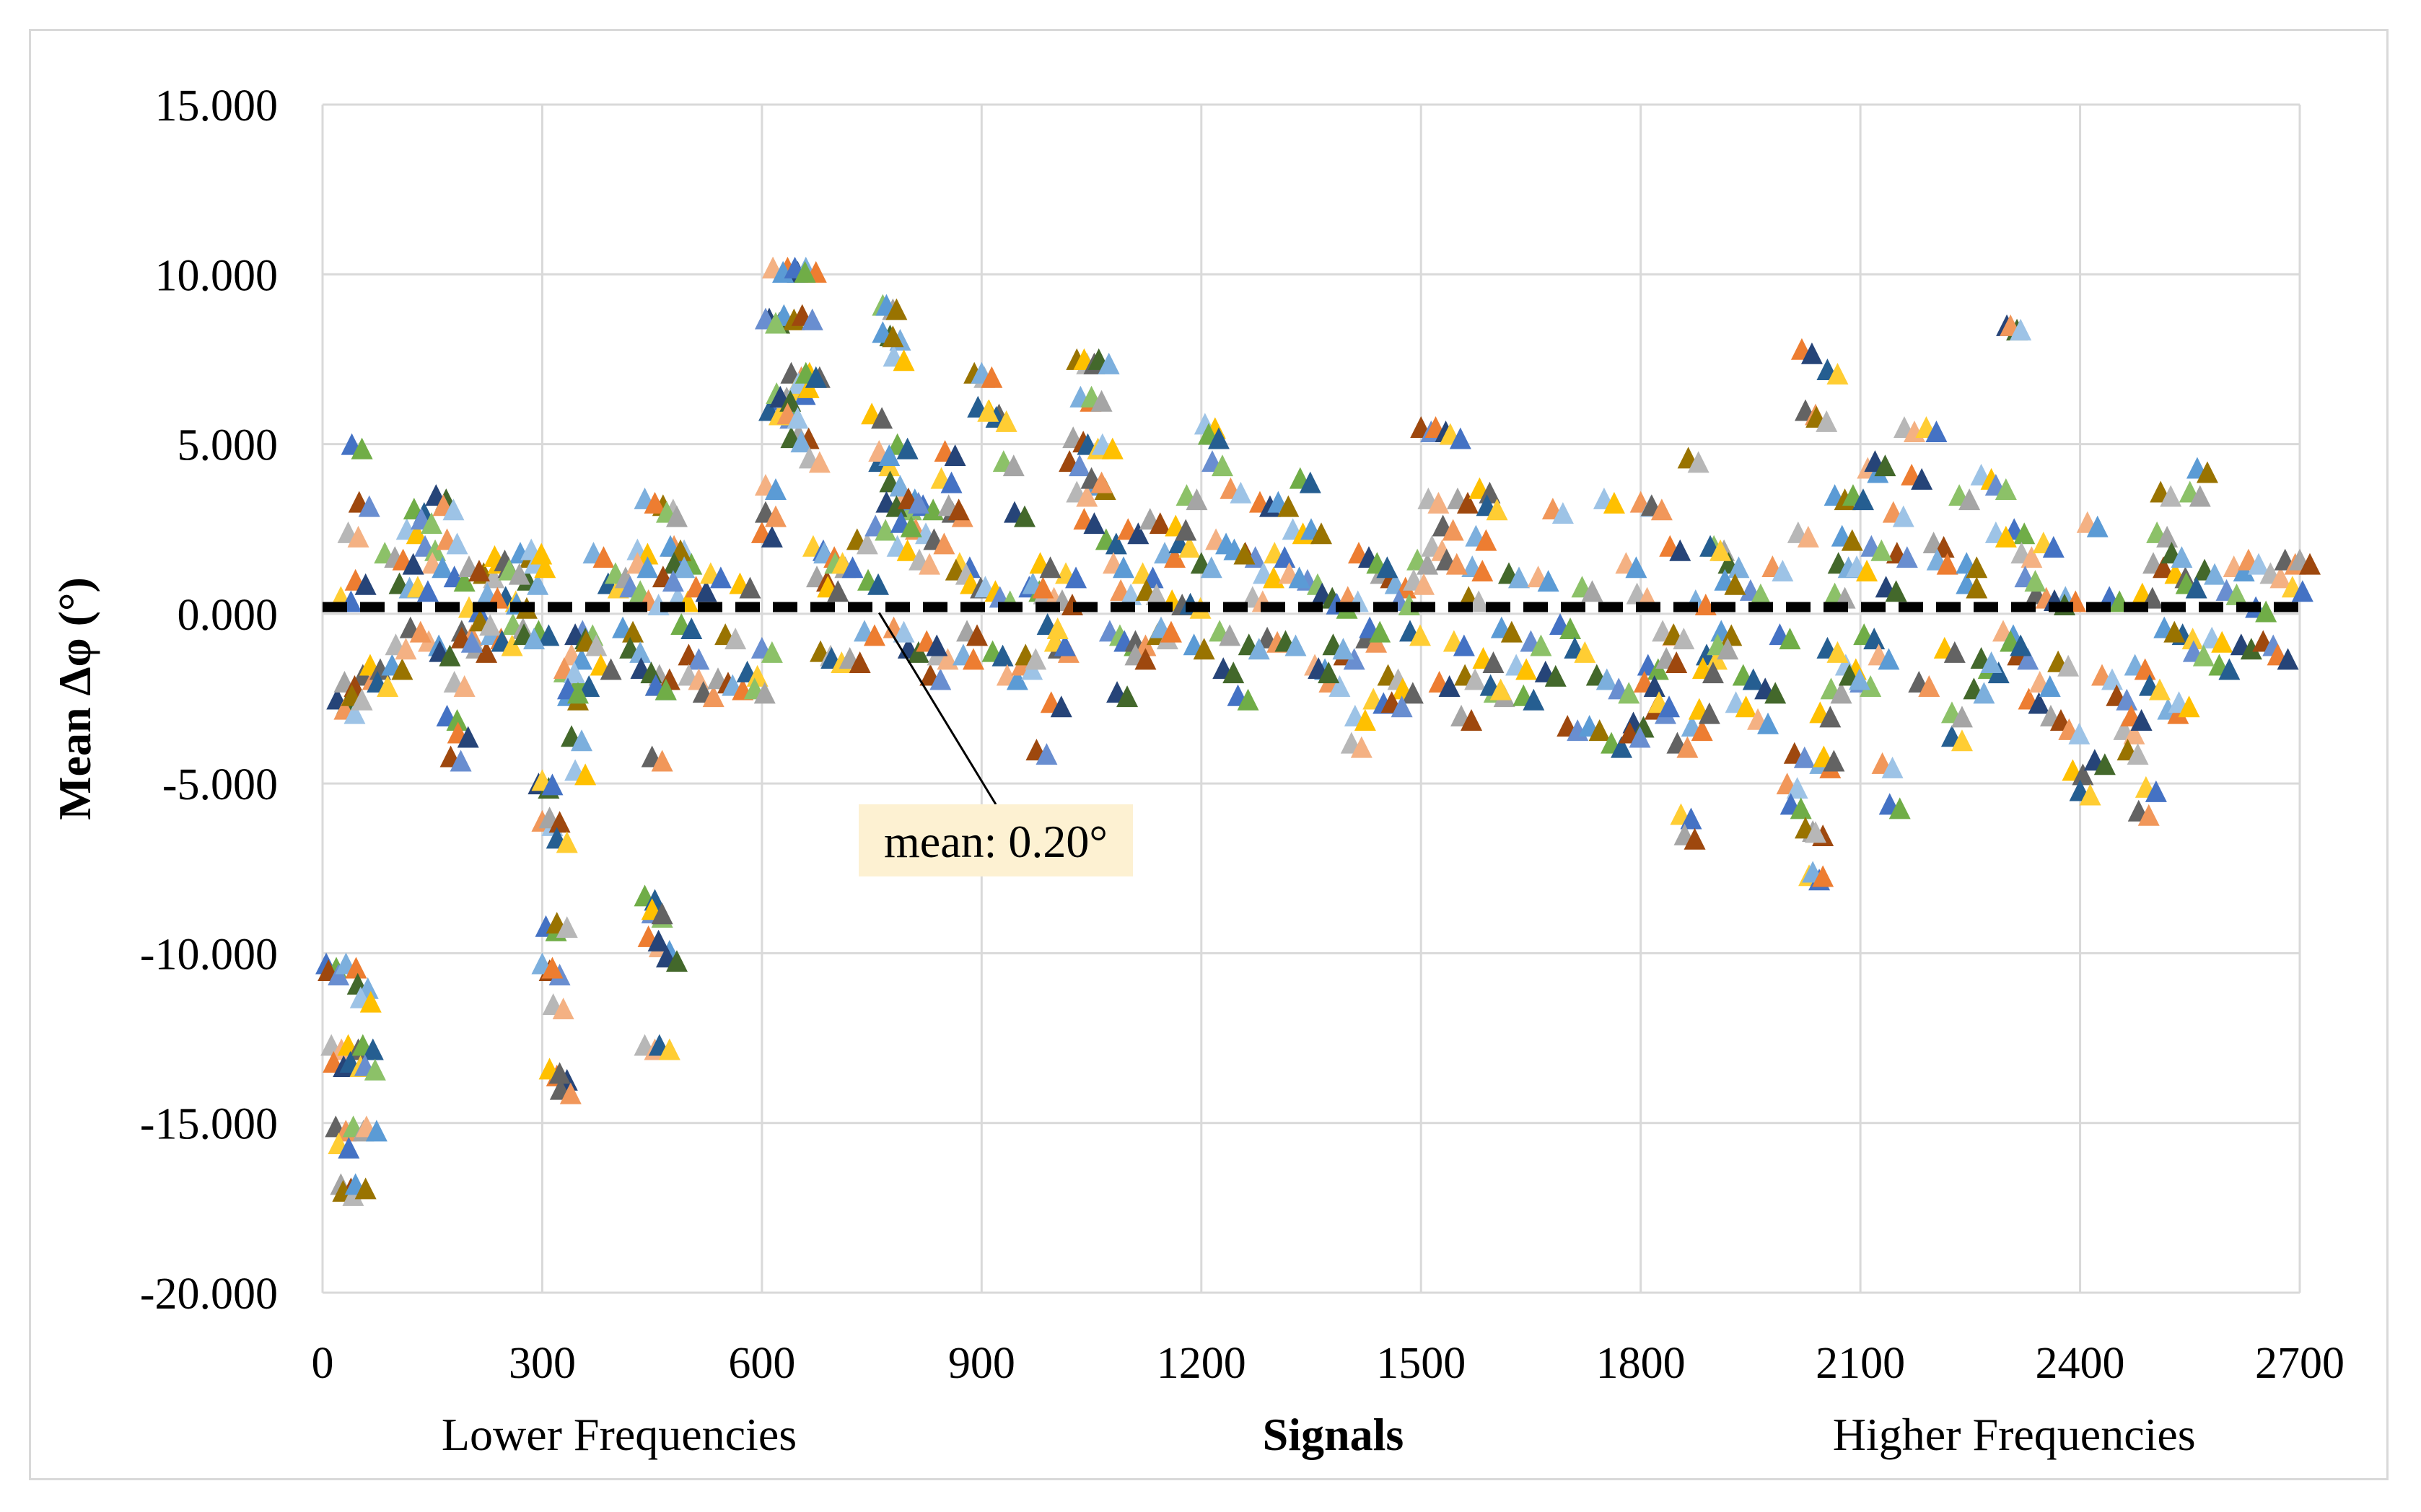 The image size is (2421, 1512). What do you see at coordinates (323, 1363) in the screenshot?
I see `x-tick-label: 0` at bounding box center [323, 1363].